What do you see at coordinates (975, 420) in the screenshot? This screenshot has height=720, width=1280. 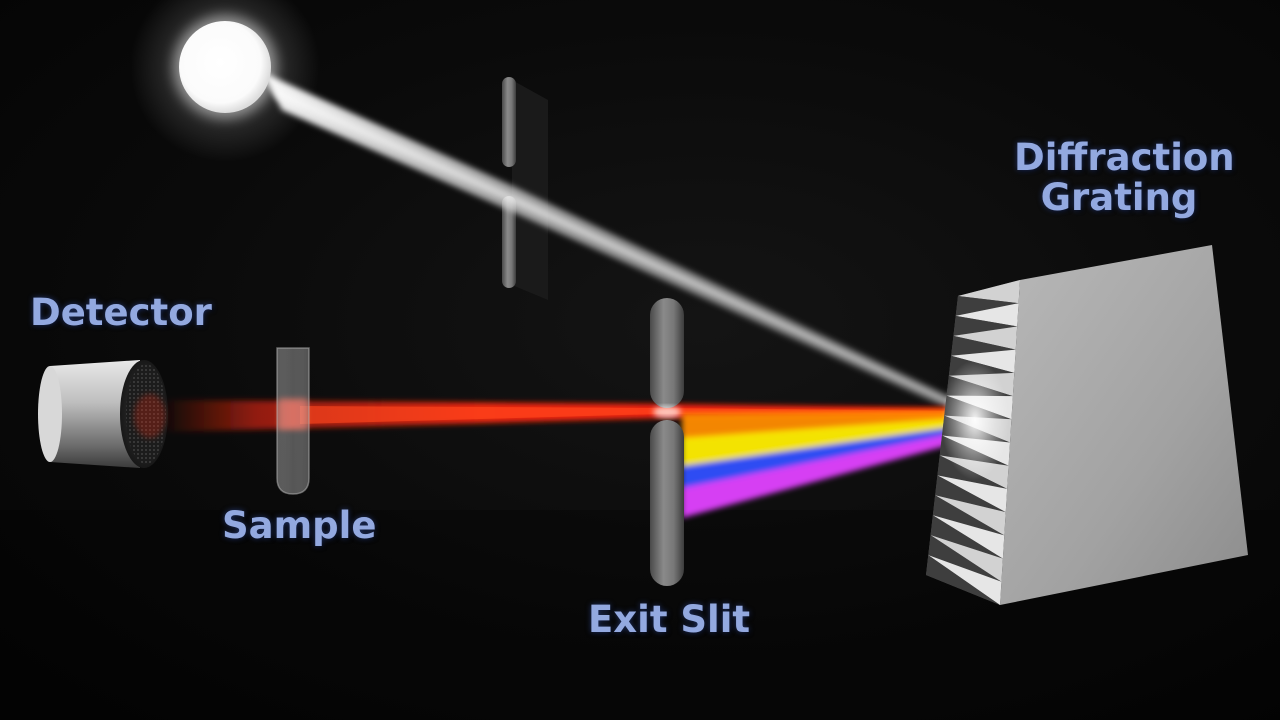 I see `grating-hotspot` at bounding box center [975, 420].